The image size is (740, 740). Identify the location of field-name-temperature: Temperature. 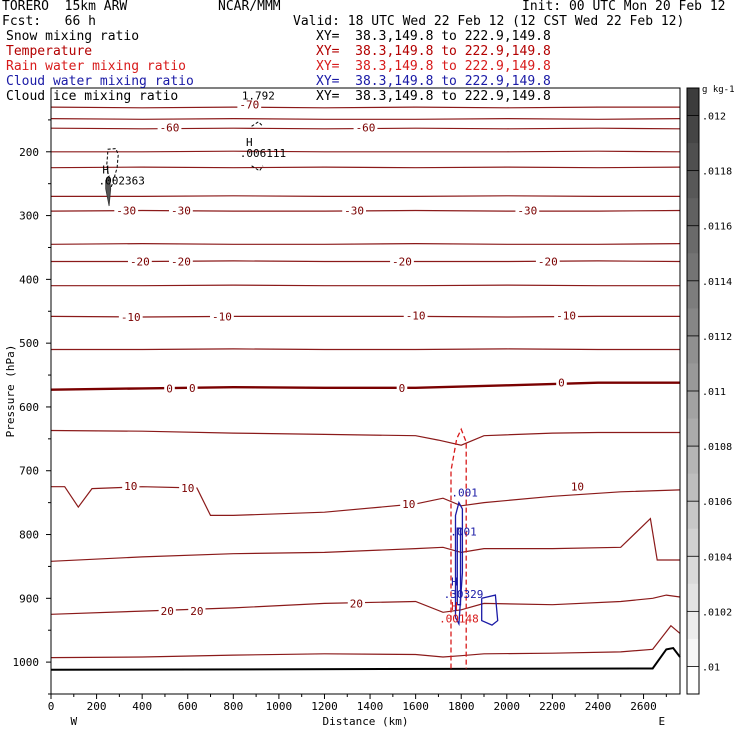
(49, 51).